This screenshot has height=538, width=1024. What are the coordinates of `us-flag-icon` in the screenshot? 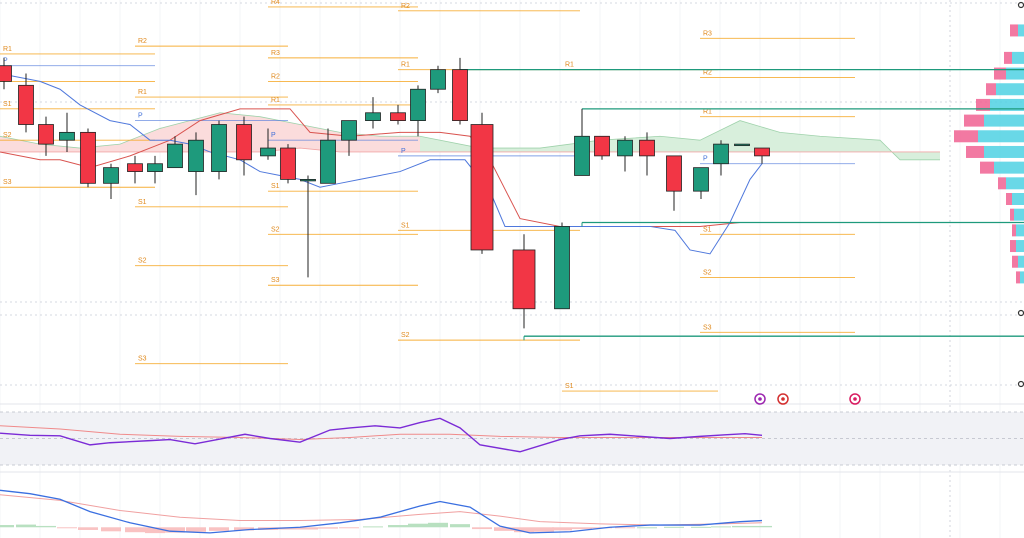 It's located at (783, 399).